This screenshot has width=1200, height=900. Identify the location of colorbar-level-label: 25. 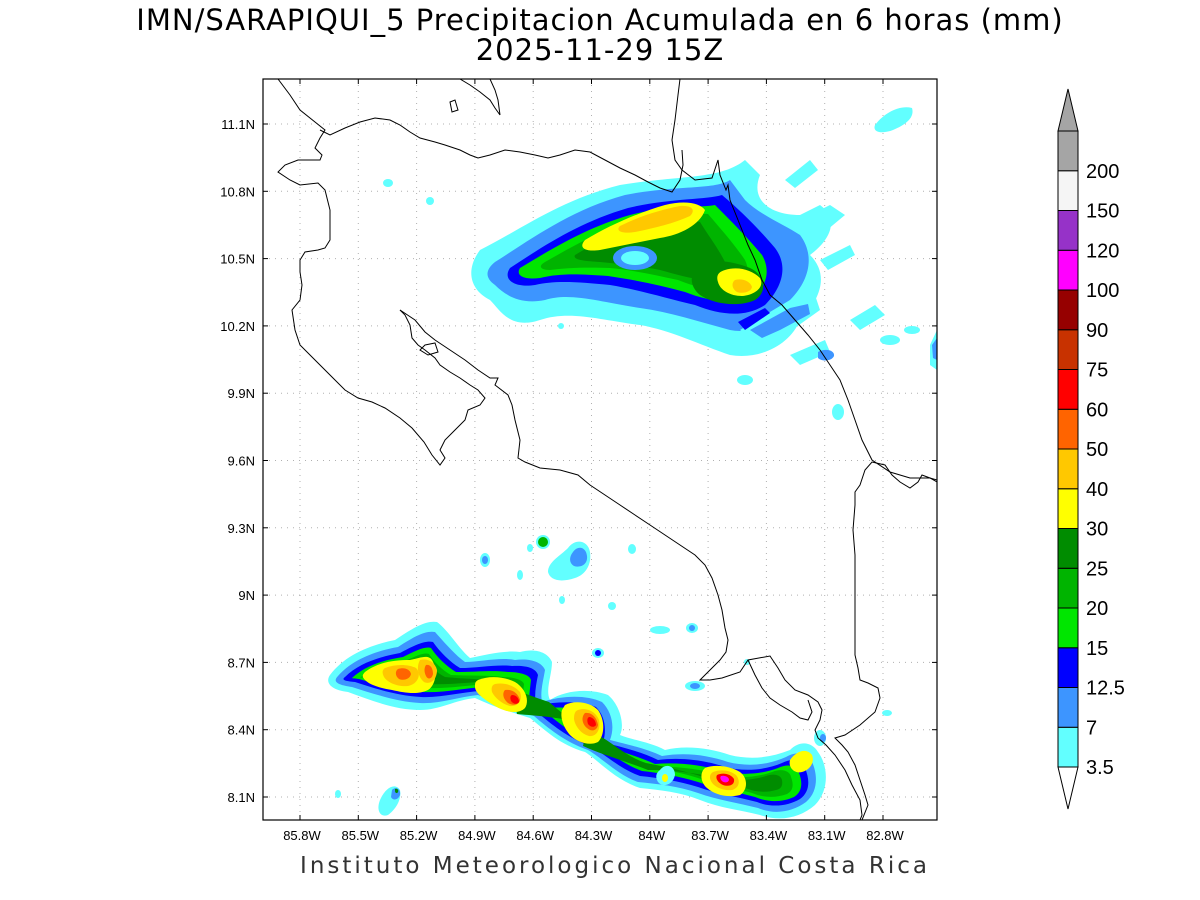
(1097, 569).